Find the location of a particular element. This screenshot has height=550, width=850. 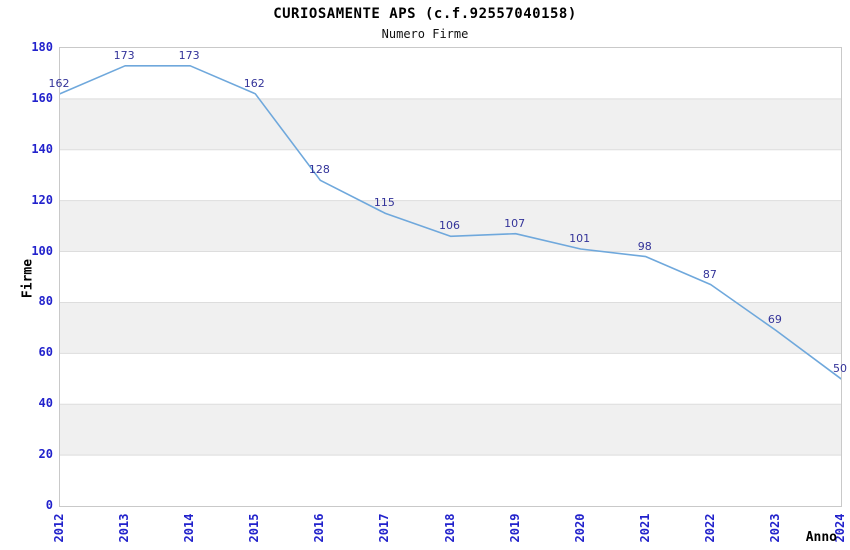

x-tick-label: 2017 is located at coordinates (384, 528).